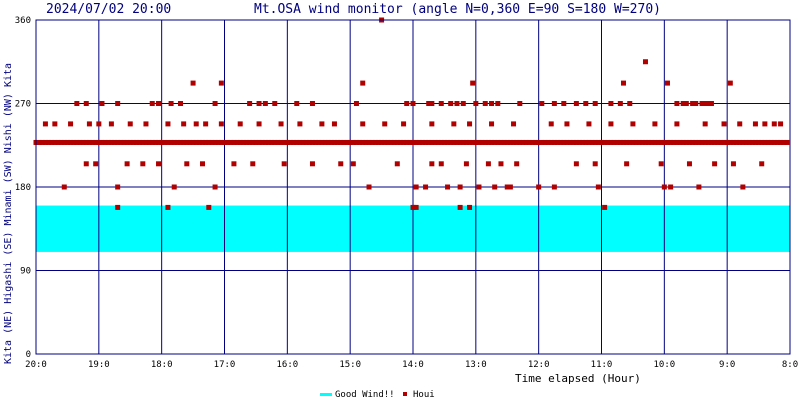 The height and width of the screenshot is (400, 800). What do you see at coordinates (23, 21) in the screenshot?
I see `y-tick-label: 360` at bounding box center [23, 21].